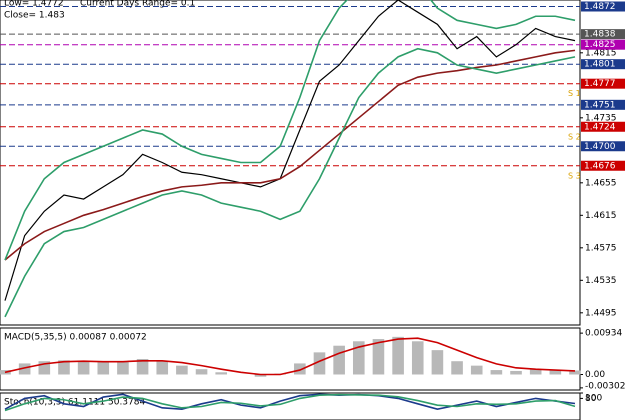 The height and width of the screenshot is (420, 640). I want to click on y-tick-label: -0.00302, so click(605, 387).